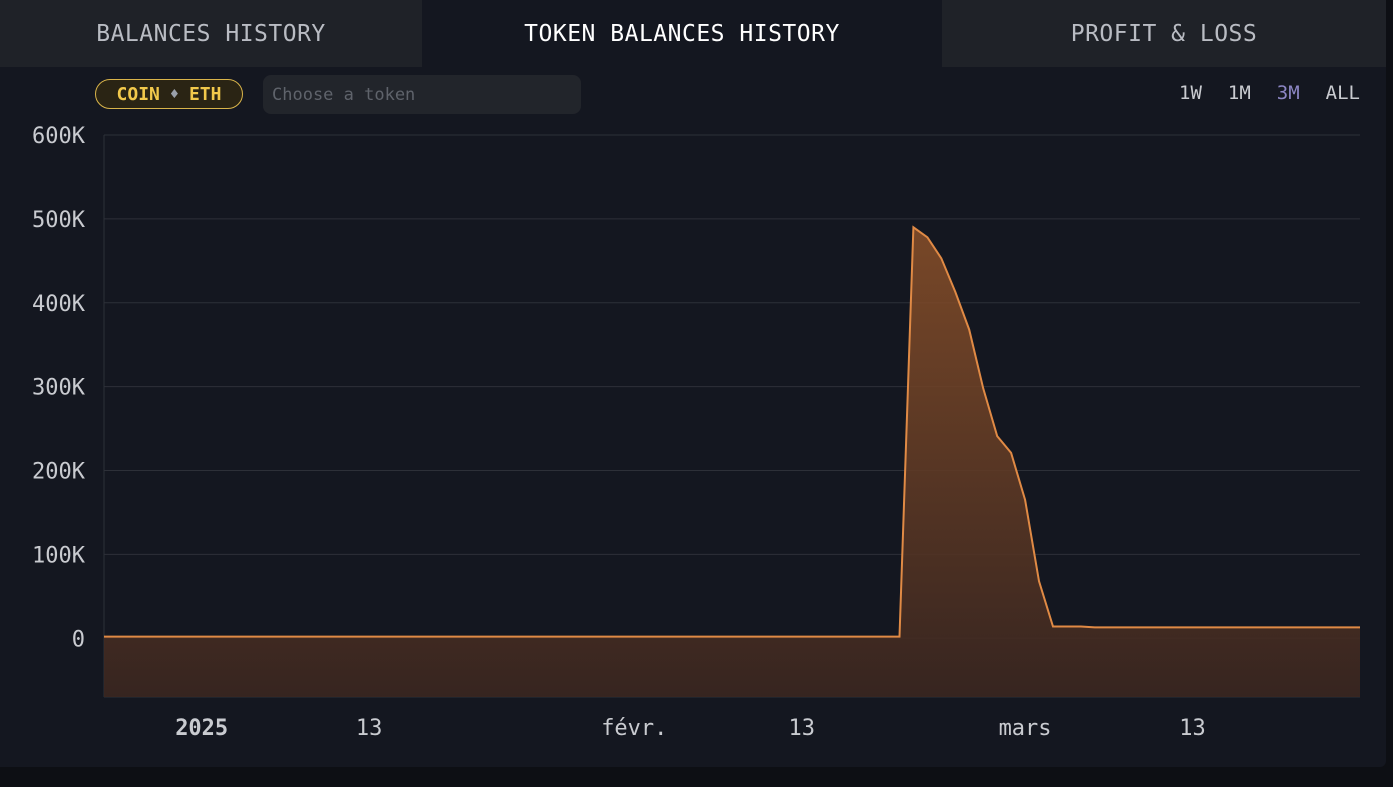 The image size is (1393, 787). I want to click on range-1m-button: 1M, so click(1239, 93).